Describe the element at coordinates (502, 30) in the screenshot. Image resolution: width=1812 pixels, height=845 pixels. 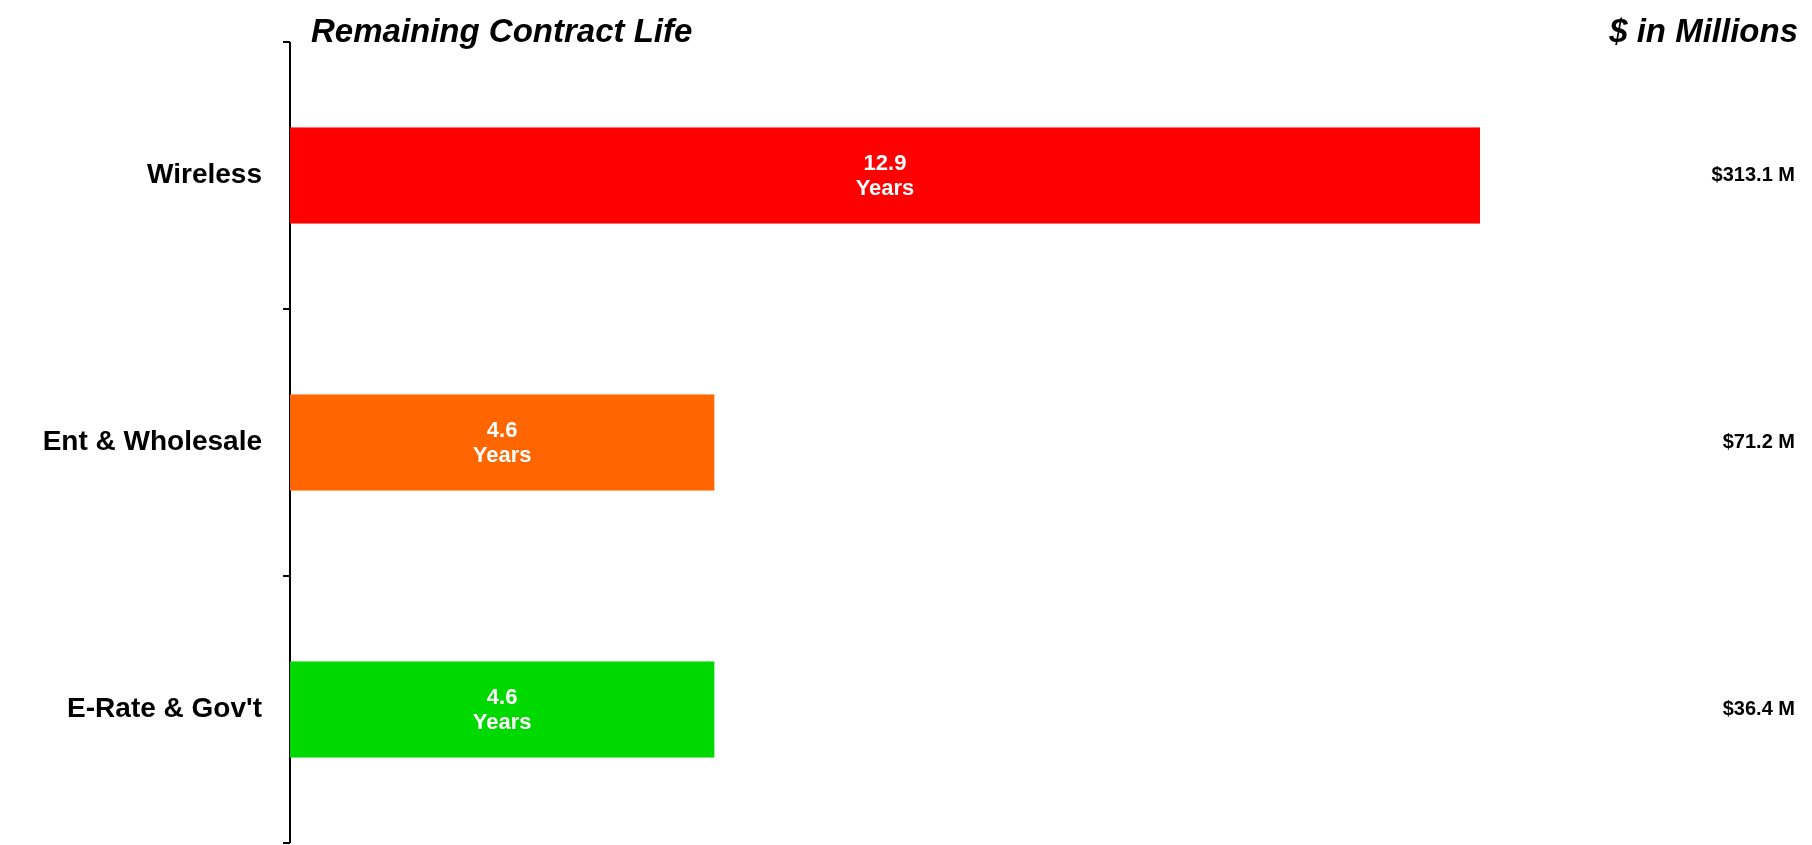
I see `chart-title: Remaining Contract Life` at that location.